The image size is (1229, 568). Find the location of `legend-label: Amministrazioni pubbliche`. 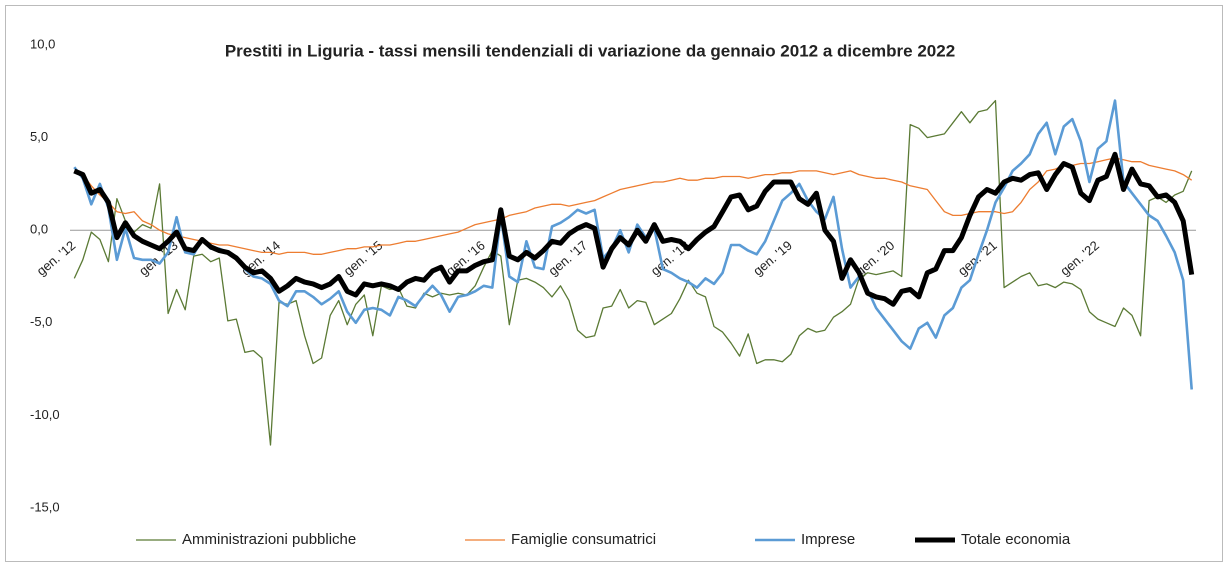

legend-label: Amministrazioni pubbliche is located at coordinates (269, 539).